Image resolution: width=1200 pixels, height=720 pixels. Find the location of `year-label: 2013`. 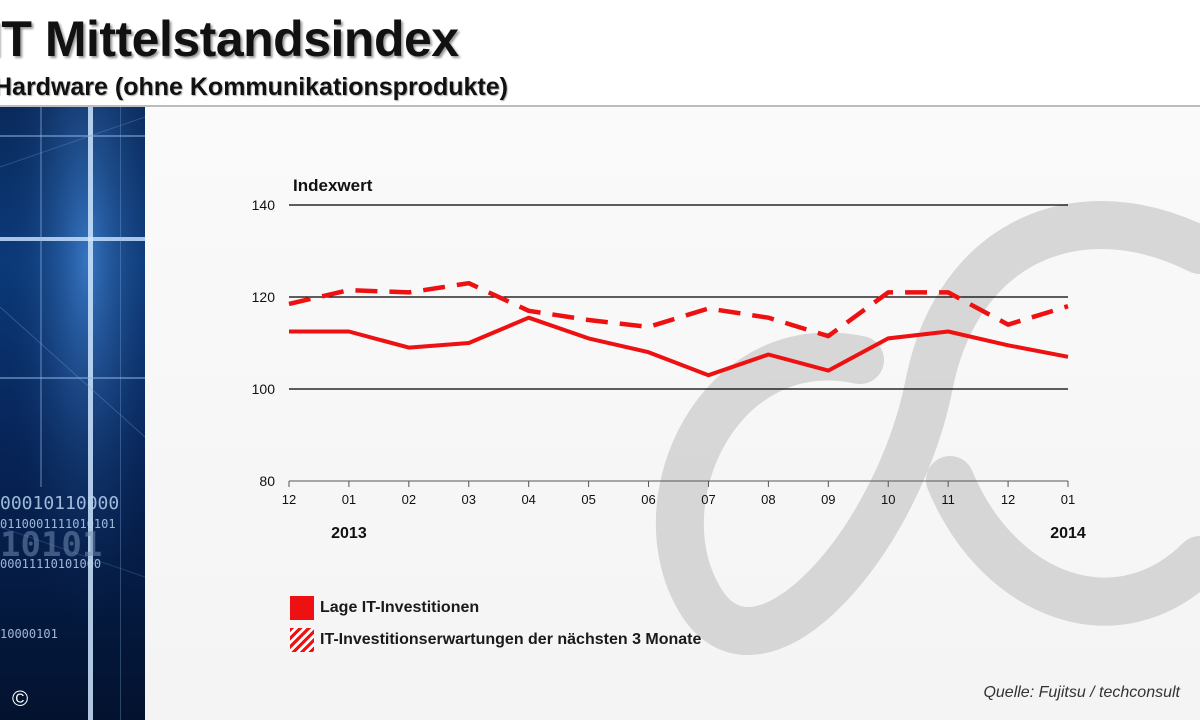

year-label: 2013 is located at coordinates (349, 533).